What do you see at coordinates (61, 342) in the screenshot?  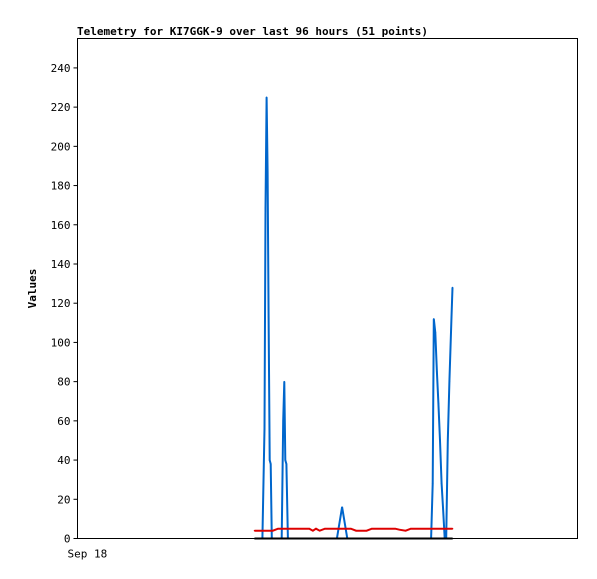 I see `y-tick-label: 100` at bounding box center [61, 342].